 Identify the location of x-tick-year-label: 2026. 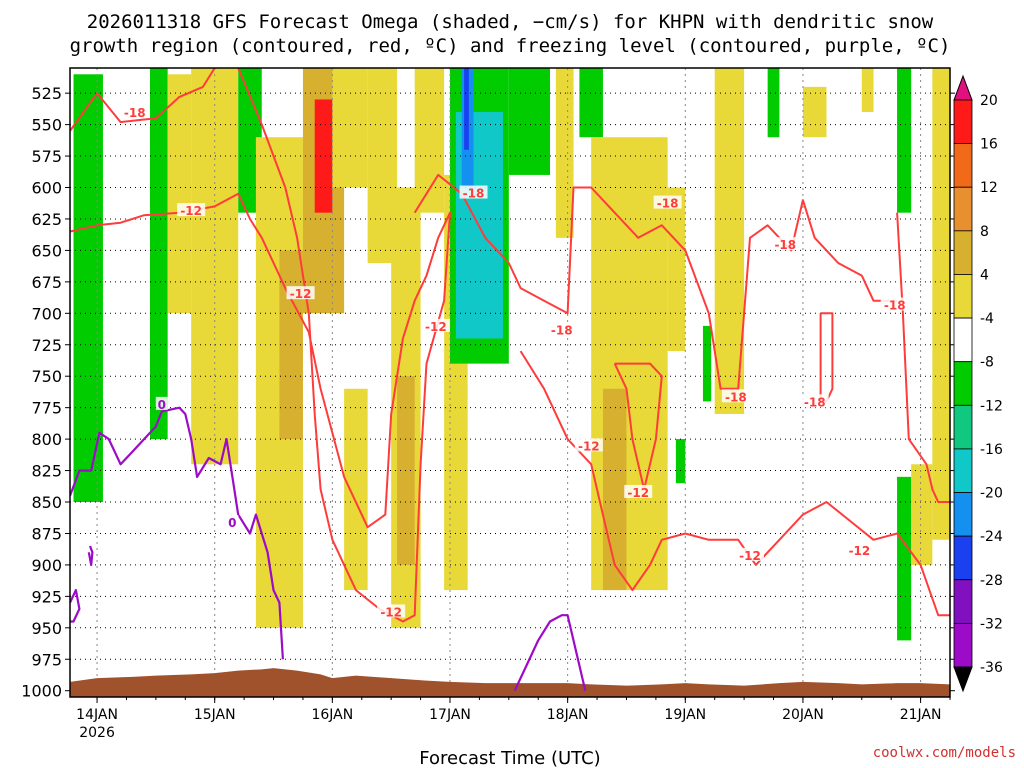
(97, 733).